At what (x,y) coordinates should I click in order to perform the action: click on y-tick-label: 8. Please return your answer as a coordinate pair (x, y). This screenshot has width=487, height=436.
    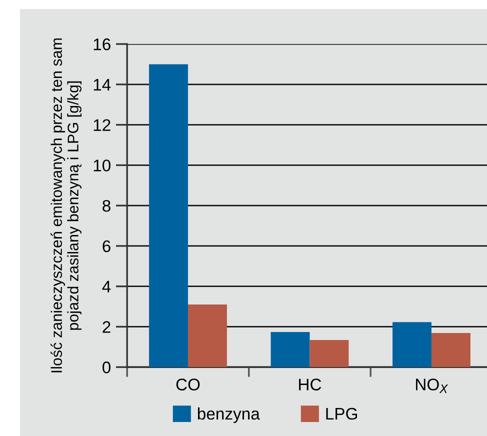
    Looking at the image, I should click on (106, 206).